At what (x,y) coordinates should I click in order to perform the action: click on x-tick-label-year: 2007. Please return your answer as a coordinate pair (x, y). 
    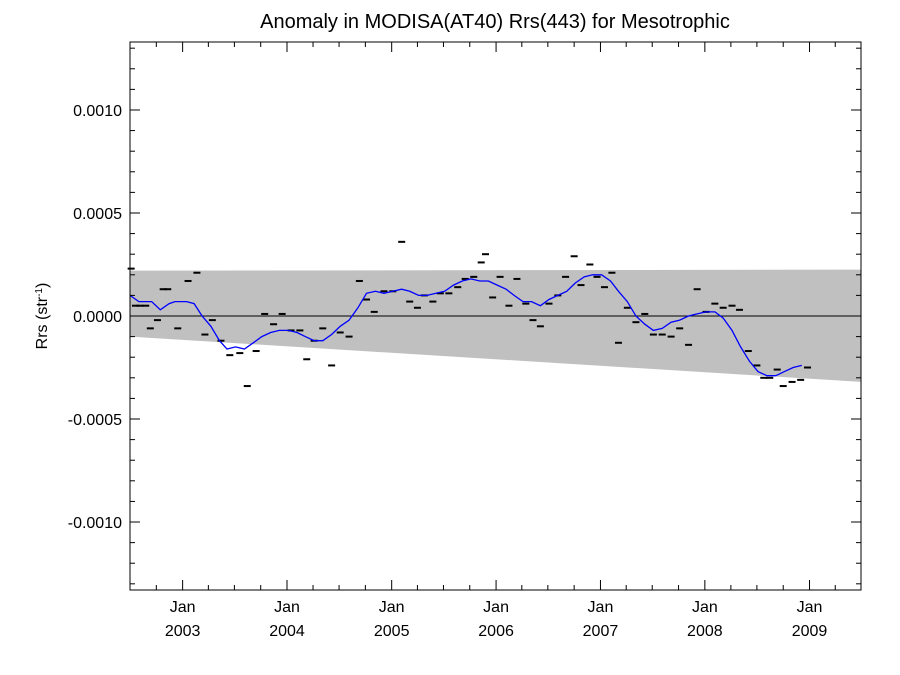
    Looking at the image, I should click on (601, 631).